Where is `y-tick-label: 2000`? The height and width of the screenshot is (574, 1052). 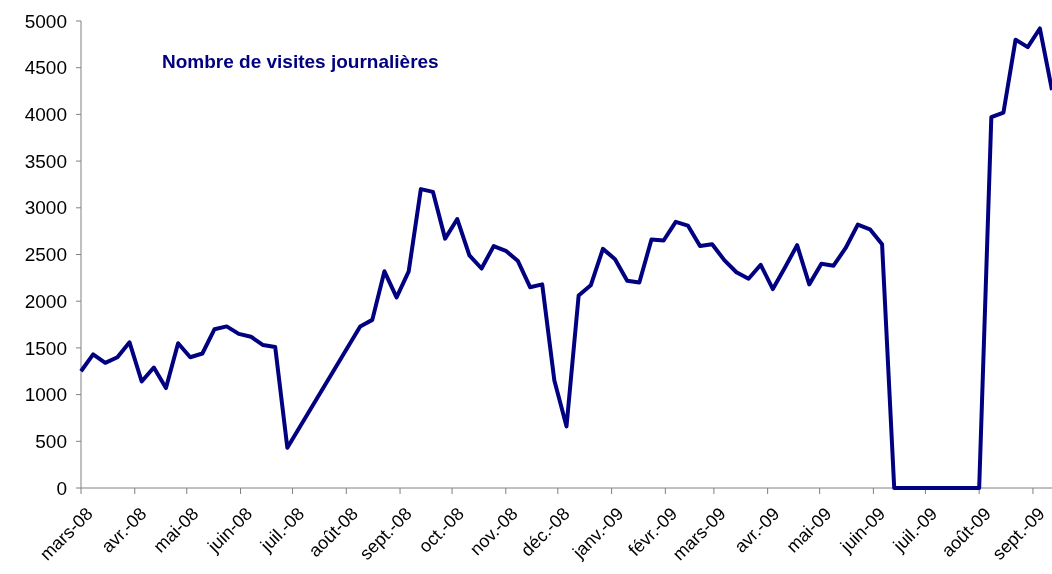 y-tick-label: 2000 is located at coordinates (45, 301).